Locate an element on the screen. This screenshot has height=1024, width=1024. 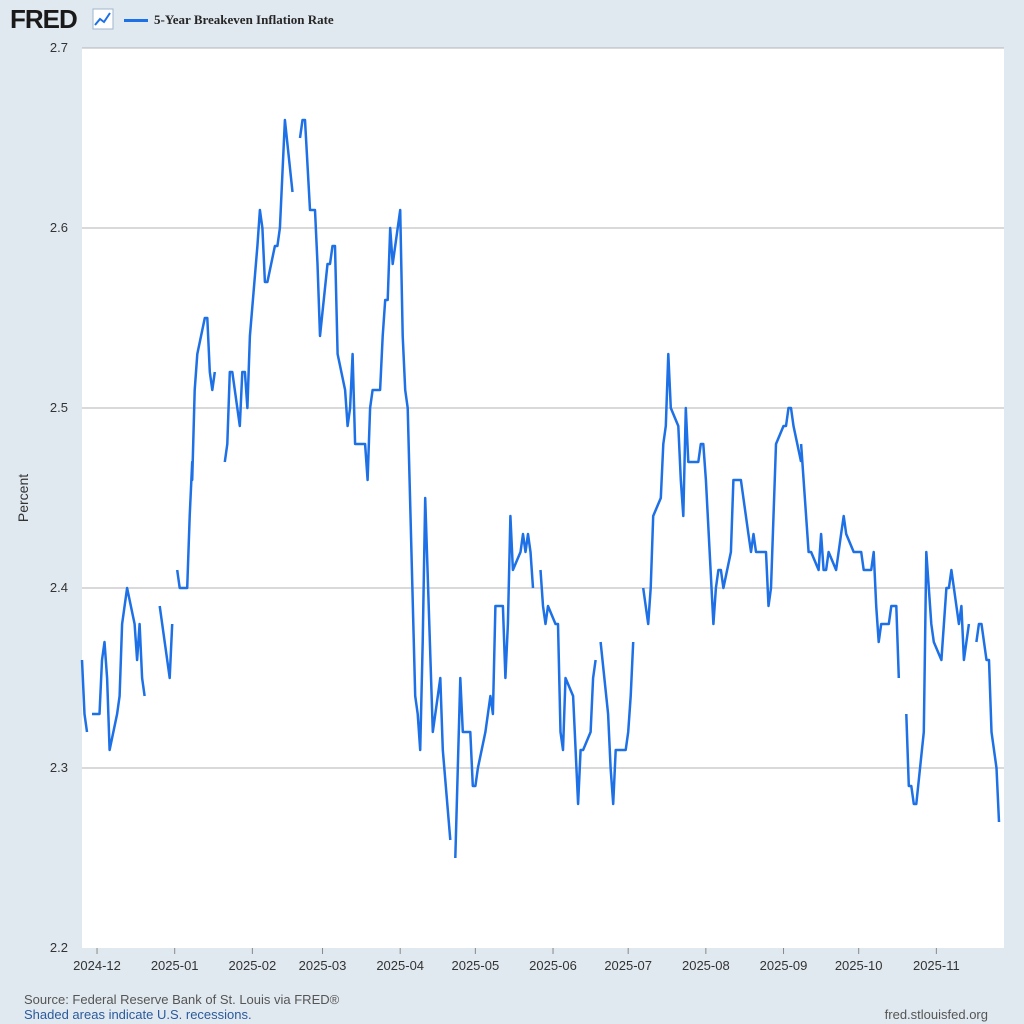
x-tick-label: 2025-02 is located at coordinates (253, 965).